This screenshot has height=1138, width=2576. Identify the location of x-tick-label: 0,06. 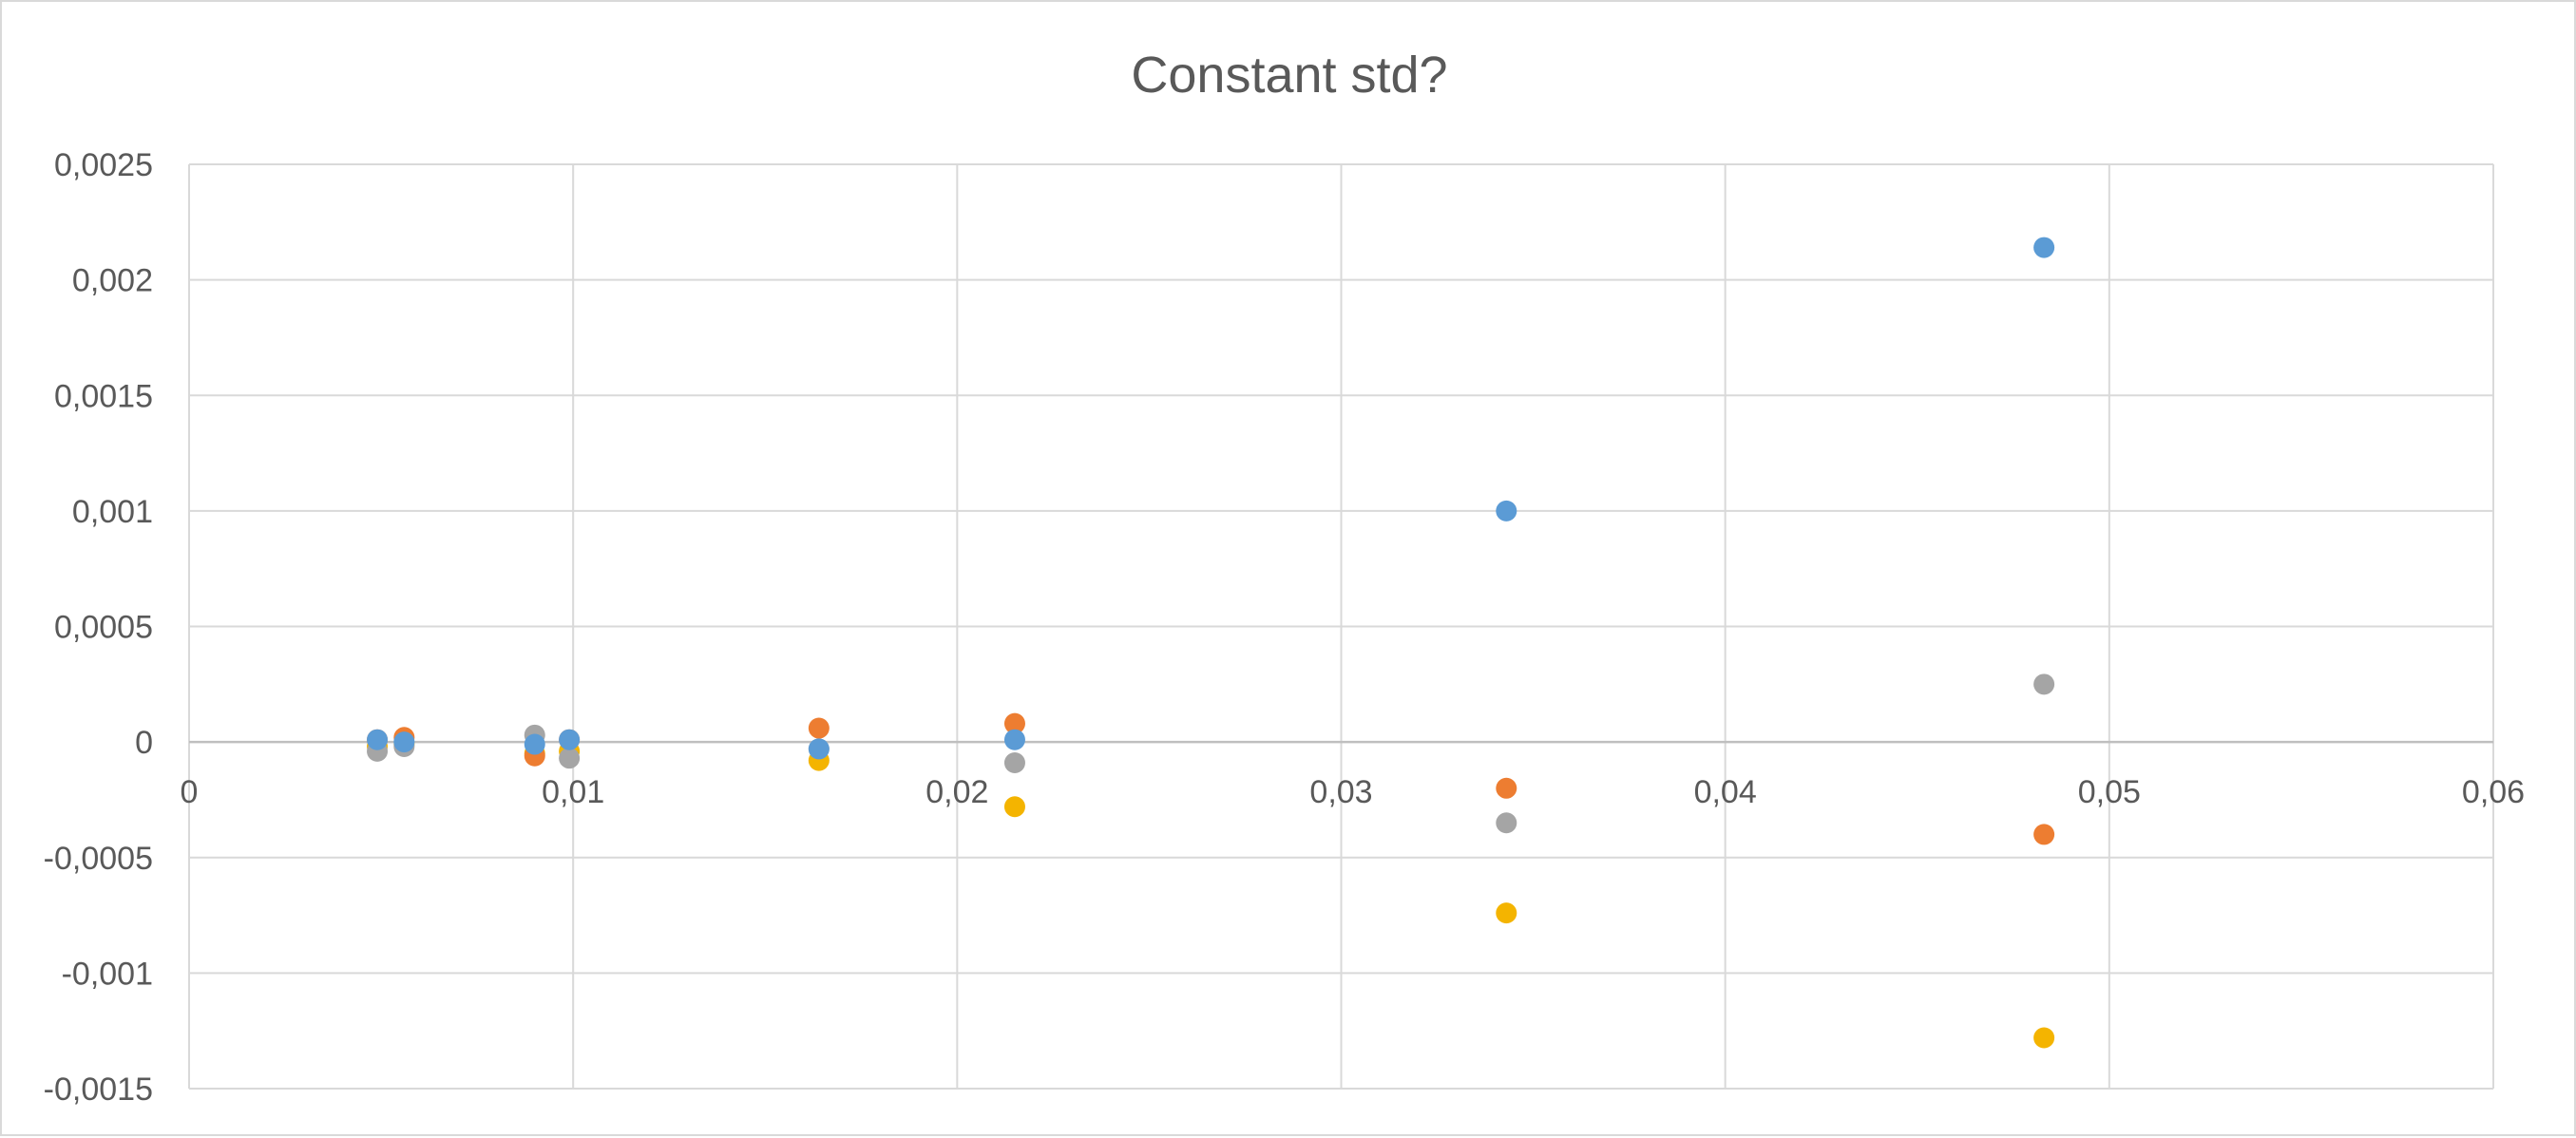
(2493, 792).